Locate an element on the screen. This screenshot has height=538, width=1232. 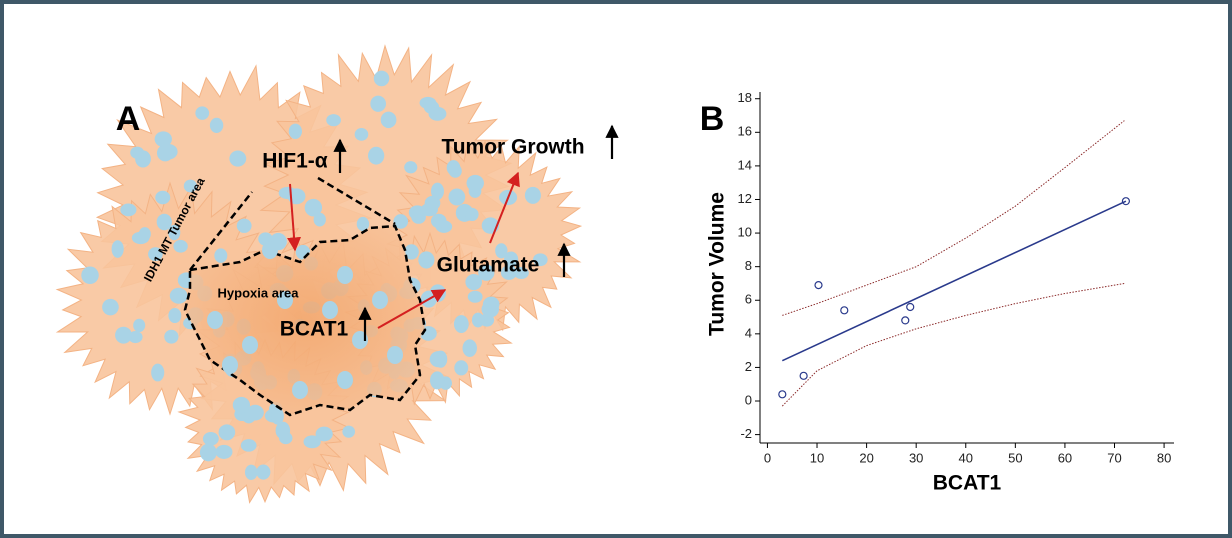
x-tick-label: 0 is located at coordinates (767, 457).